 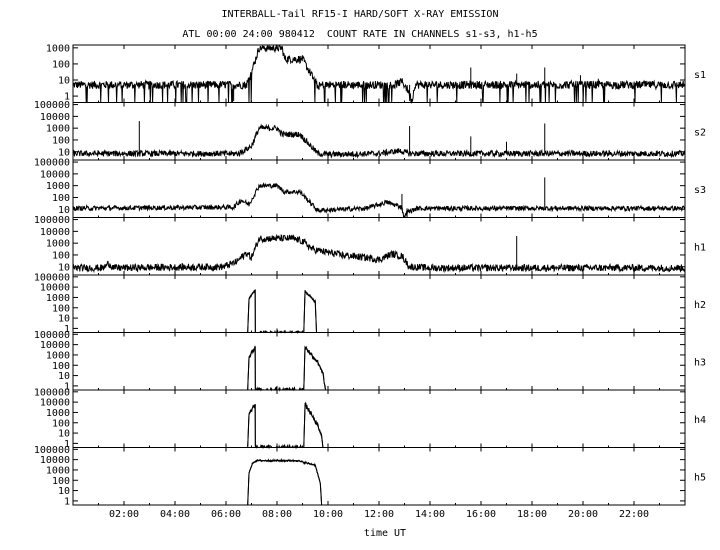 What do you see at coordinates (226, 514) in the screenshot?
I see `x-tick-label: 06:00` at bounding box center [226, 514].